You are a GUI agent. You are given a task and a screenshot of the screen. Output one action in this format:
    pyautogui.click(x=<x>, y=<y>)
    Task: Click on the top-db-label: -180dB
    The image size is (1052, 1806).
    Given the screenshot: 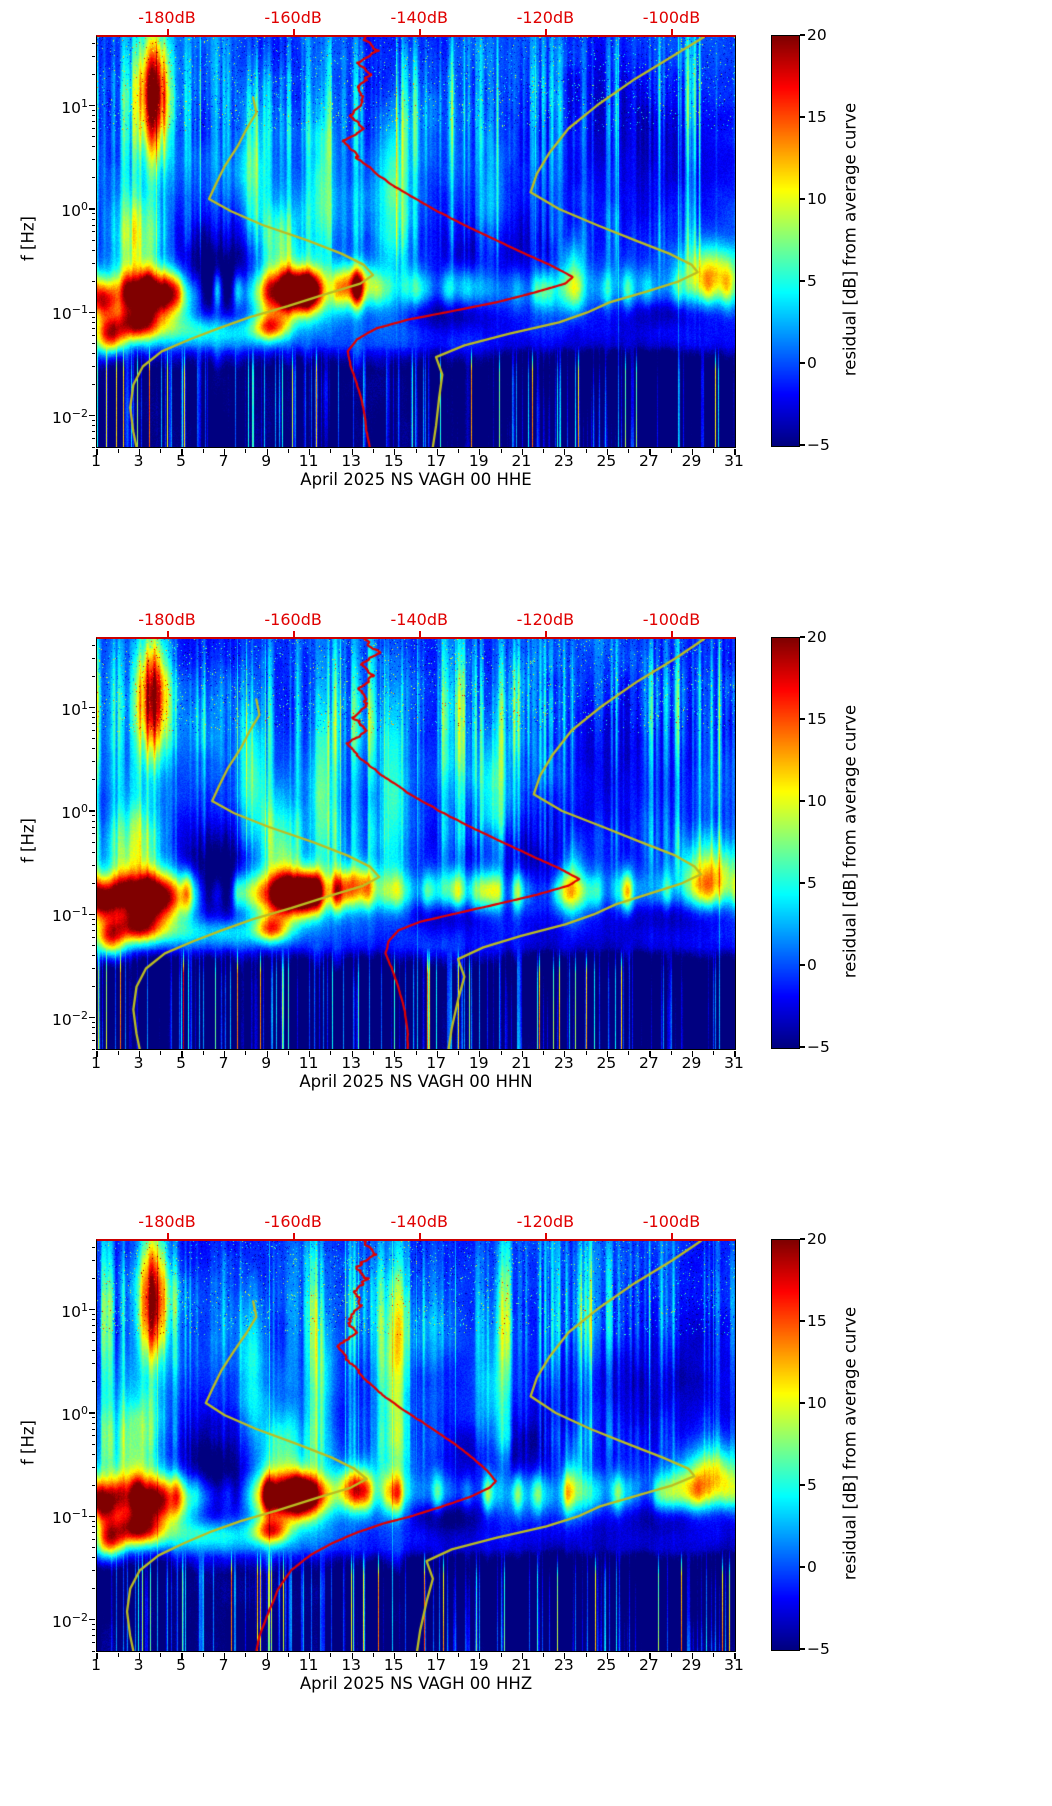 What is the action you would take?
    pyautogui.click(x=167, y=619)
    